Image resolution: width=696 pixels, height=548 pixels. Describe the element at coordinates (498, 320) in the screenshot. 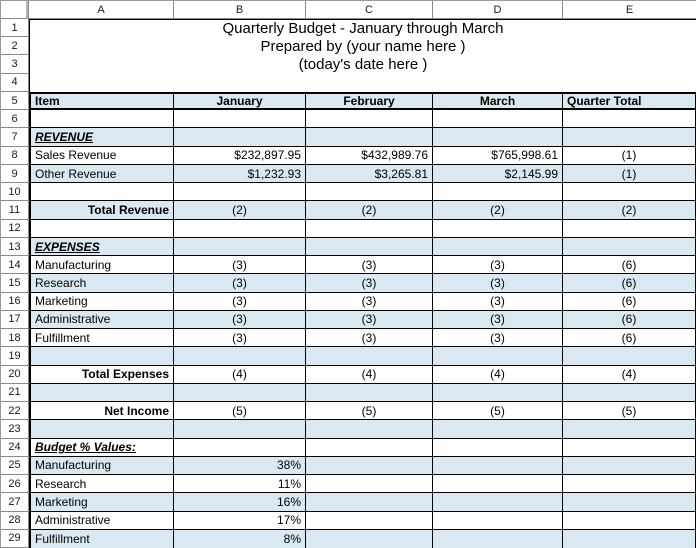

I see `cell-D17: (3)` at that location.